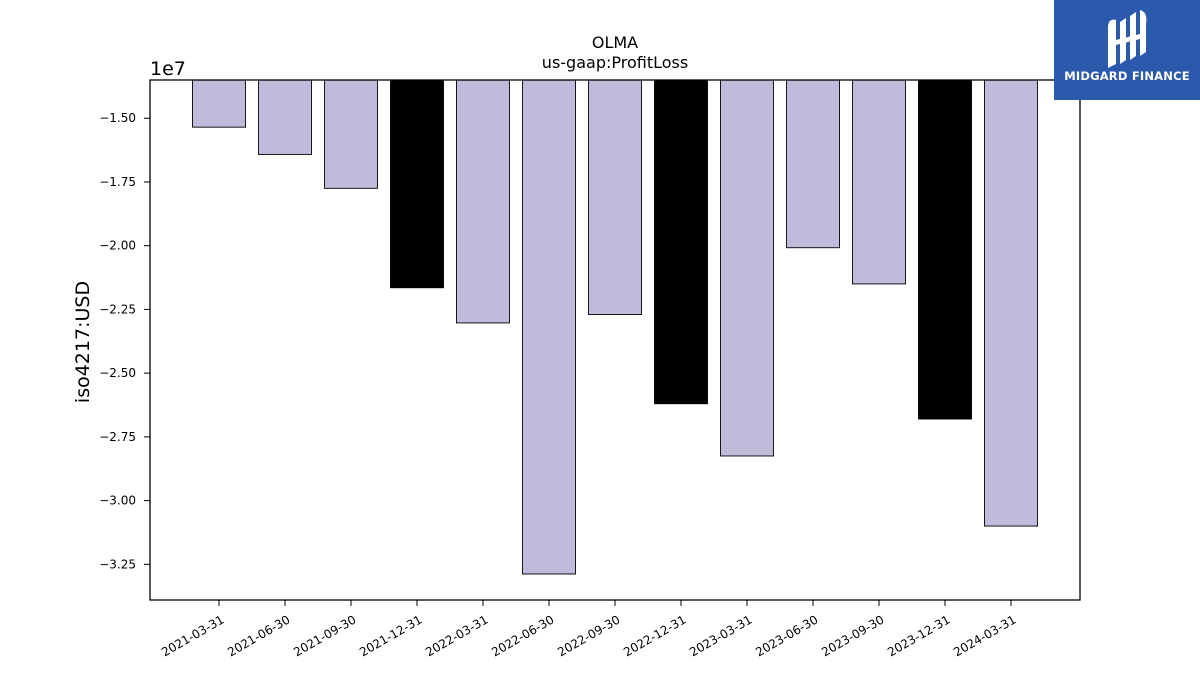 Image resolution: width=1200 pixels, height=675 pixels. Describe the element at coordinates (117, 118) in the screenshot. I see `y-tick-label: −1.50` at that location.